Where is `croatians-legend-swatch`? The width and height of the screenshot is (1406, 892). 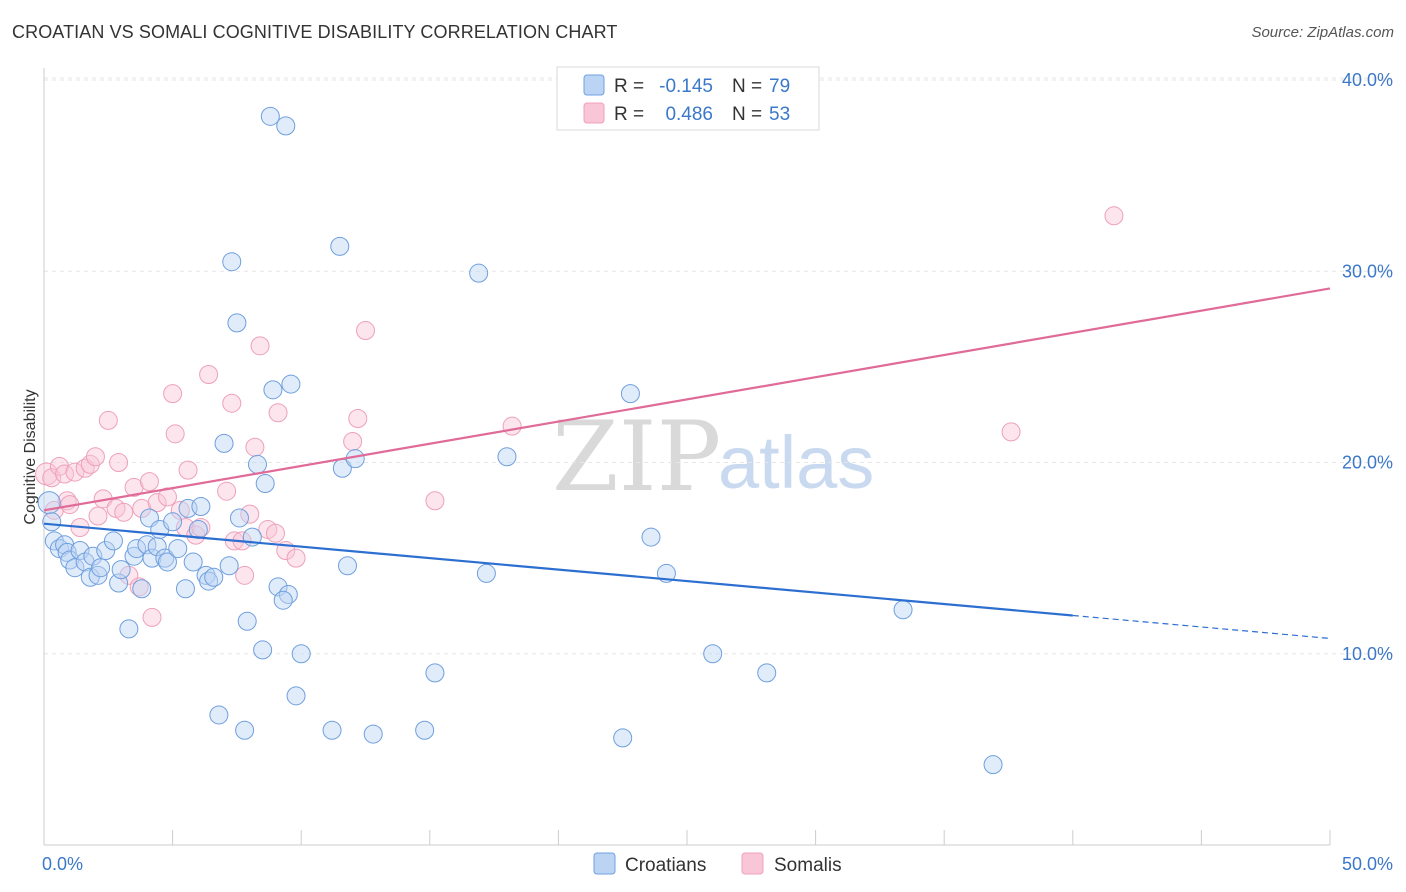 croatians-legend-swatch is located at coordinates (594, 85).